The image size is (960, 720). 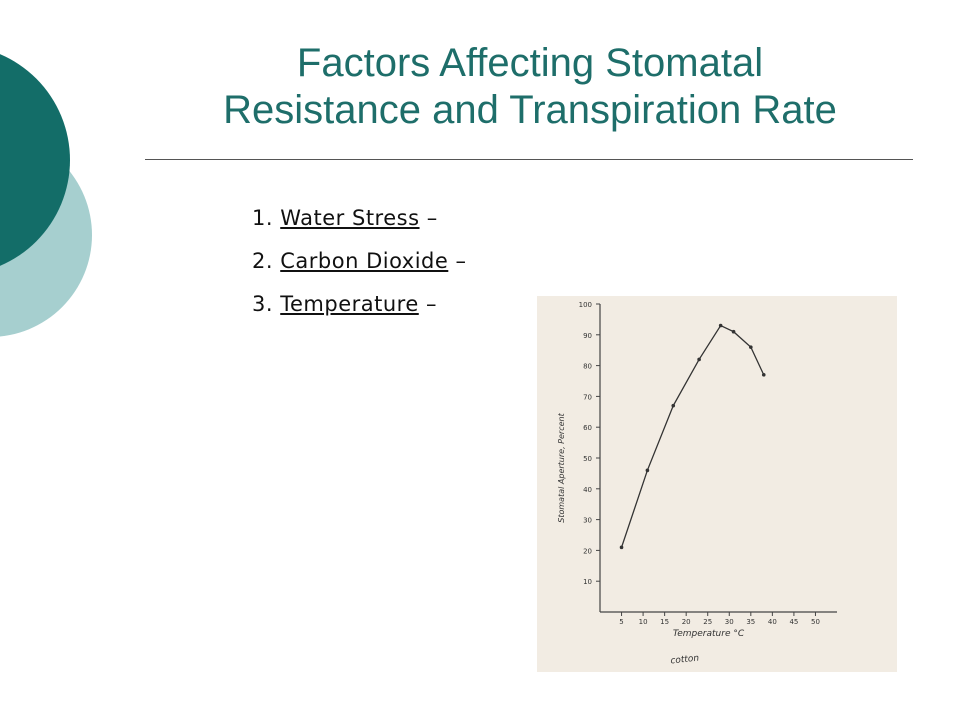 What do you see at coordinates (530, 110) in the screenshot?
I see `title-line: Resistance and Transpiration Rate` at bounding box center [530, 110].